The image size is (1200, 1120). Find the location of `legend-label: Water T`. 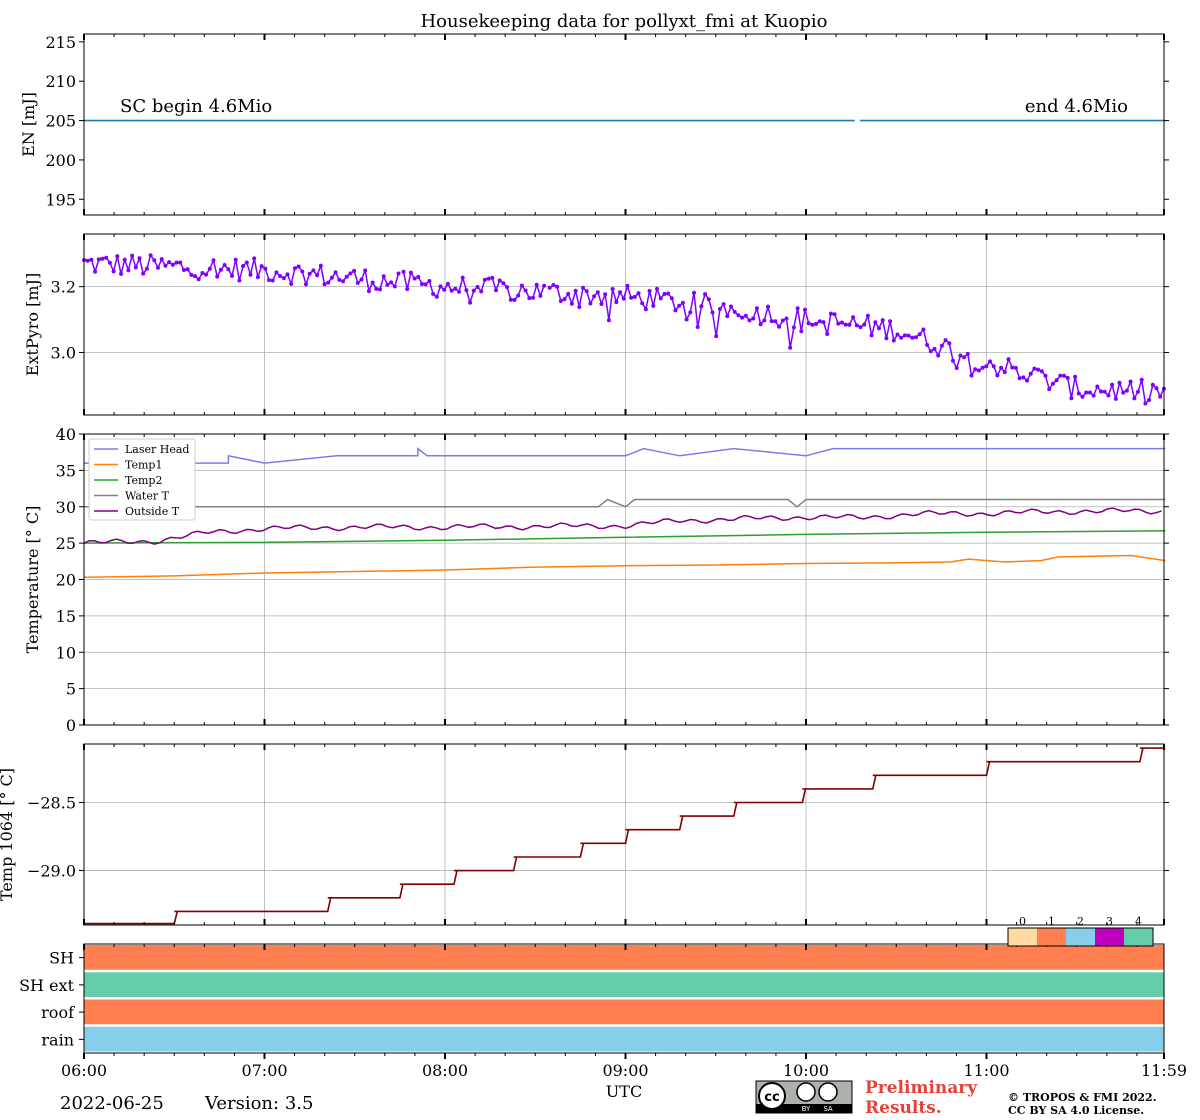

legend-label: Water T is located at coordinates (147, 496).